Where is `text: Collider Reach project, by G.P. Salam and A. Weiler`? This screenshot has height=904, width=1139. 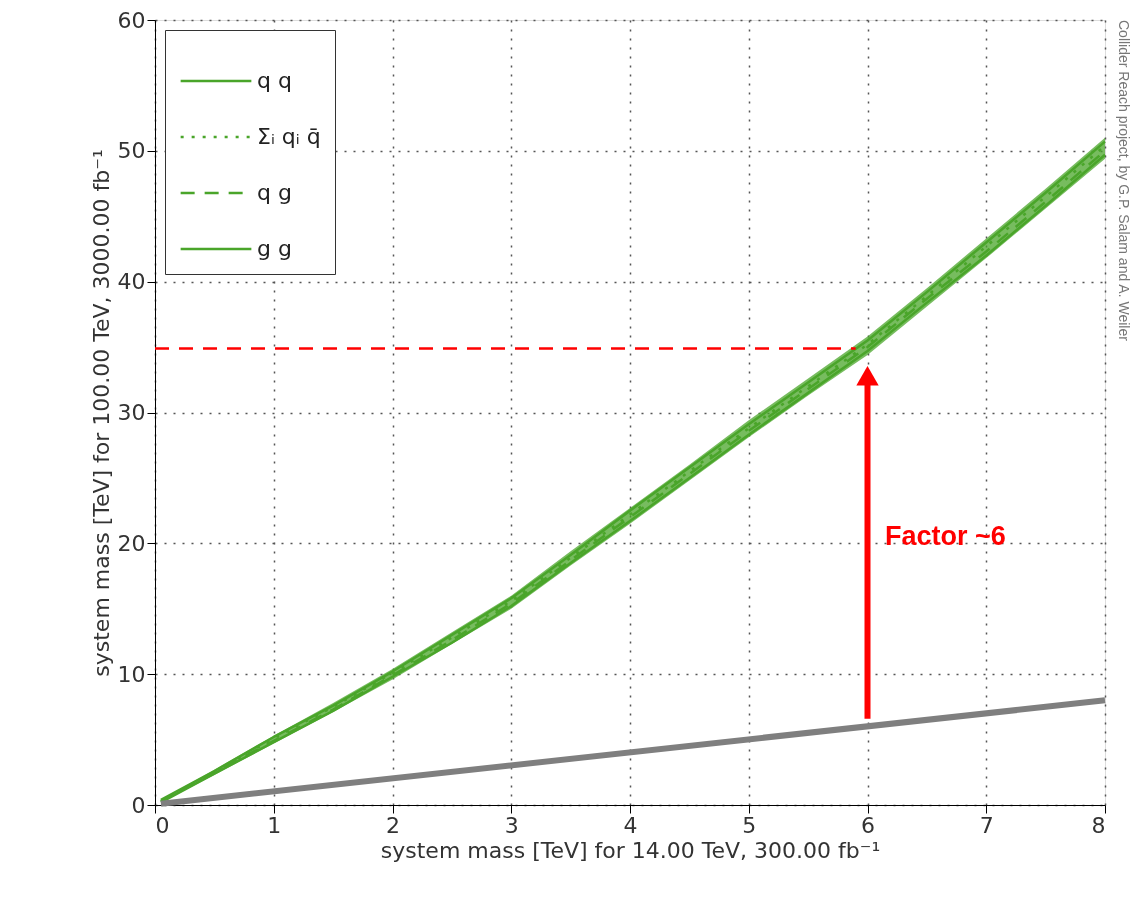
text: Collider Reach project, by G.P. Salam and A. Weiler is located at coordinates (1124, 181).